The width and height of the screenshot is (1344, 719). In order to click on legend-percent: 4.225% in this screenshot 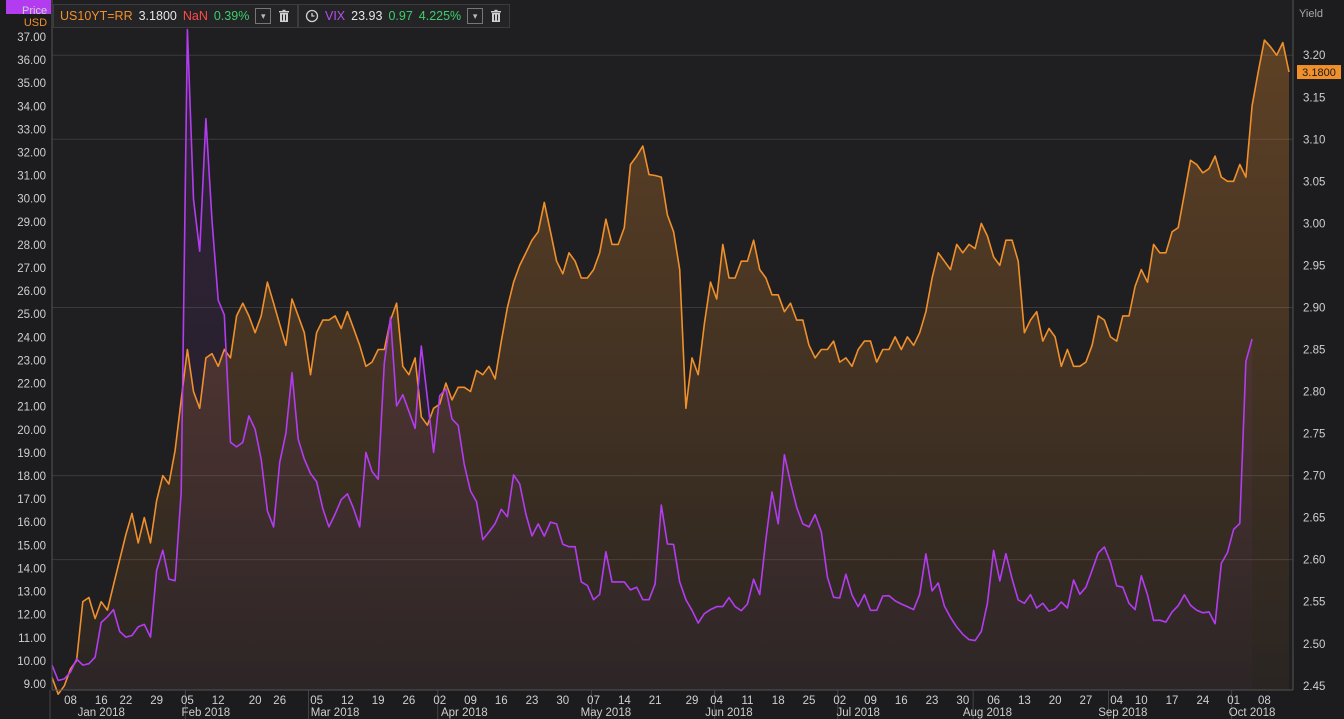, I will do `click(440, 16)`.